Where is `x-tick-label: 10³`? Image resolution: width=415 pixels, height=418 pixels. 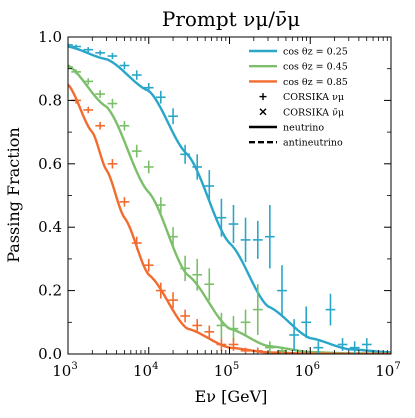
x-tick-label: 10³ is located at coordinates (64, 370).